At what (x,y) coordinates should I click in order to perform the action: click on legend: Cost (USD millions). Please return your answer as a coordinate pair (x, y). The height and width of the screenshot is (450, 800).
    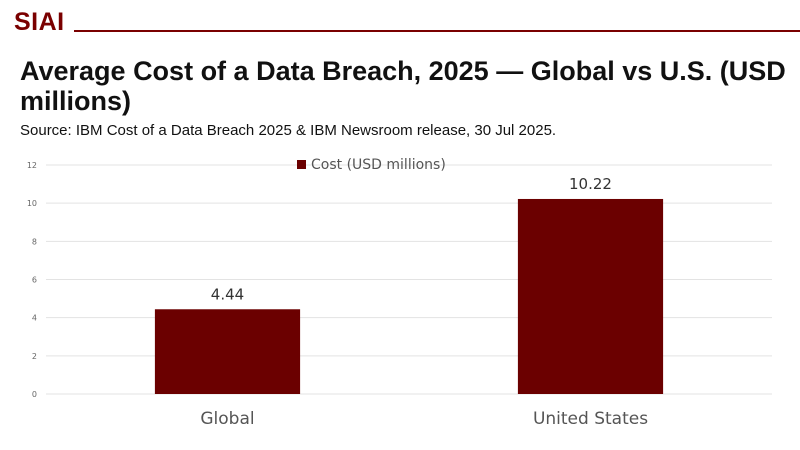
    Looking at the image, I should click on (371, 165).